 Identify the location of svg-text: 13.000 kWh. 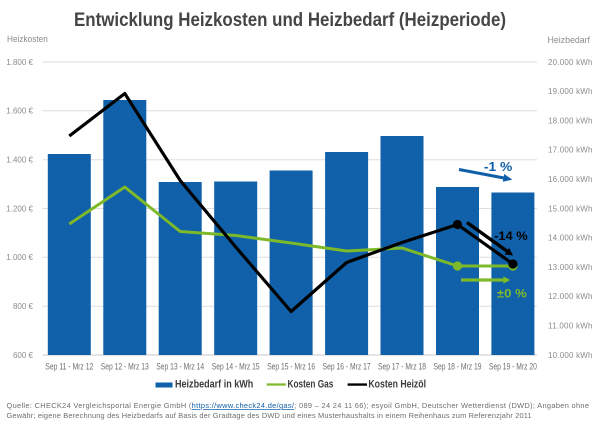
(570, 267).